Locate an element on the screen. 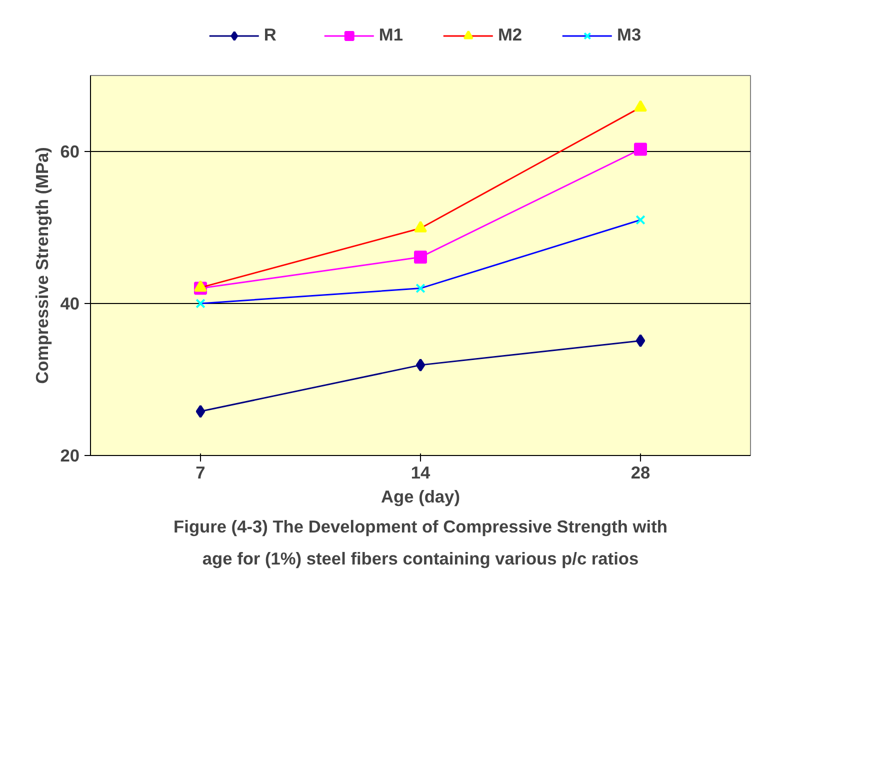 This screenshot has height=769, width=882. x-axis-title: Age (day) is located at coordinates (420, 496).